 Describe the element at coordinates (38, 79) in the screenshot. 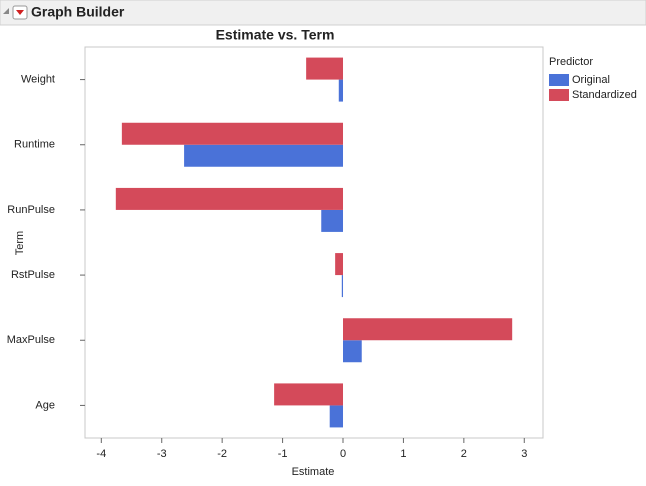

I see `y-tick-label: Weight` at that location.